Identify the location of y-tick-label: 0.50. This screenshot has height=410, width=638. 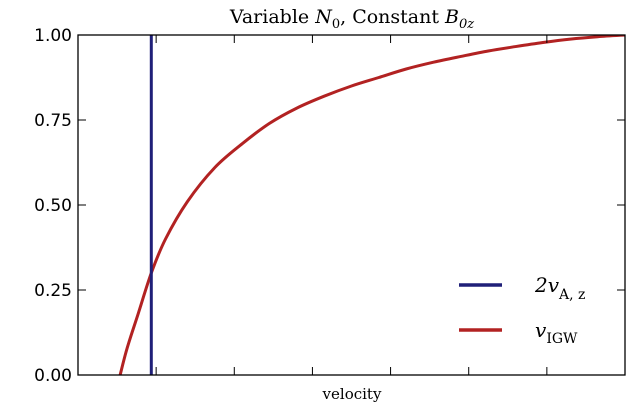
(53, 206).